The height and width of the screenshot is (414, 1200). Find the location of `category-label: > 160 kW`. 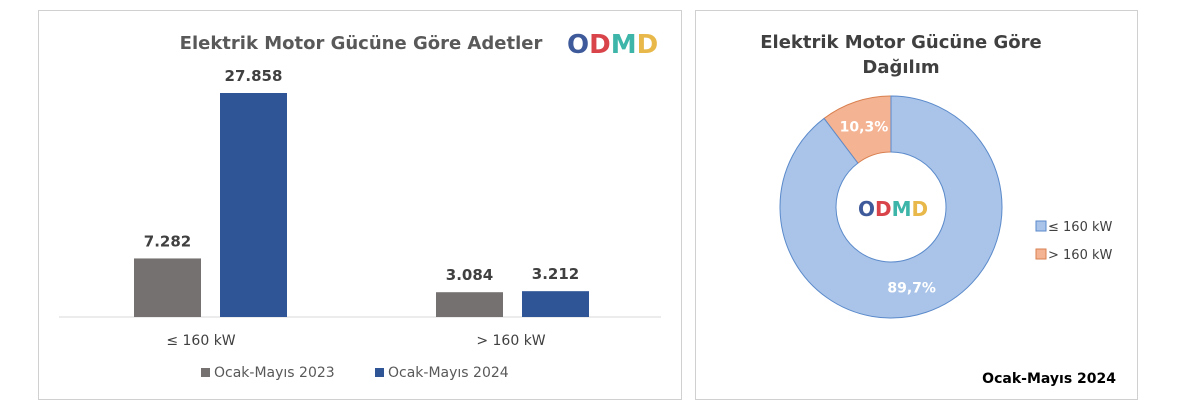

category-label: > 160 kW is located at coordinates (510, 341).